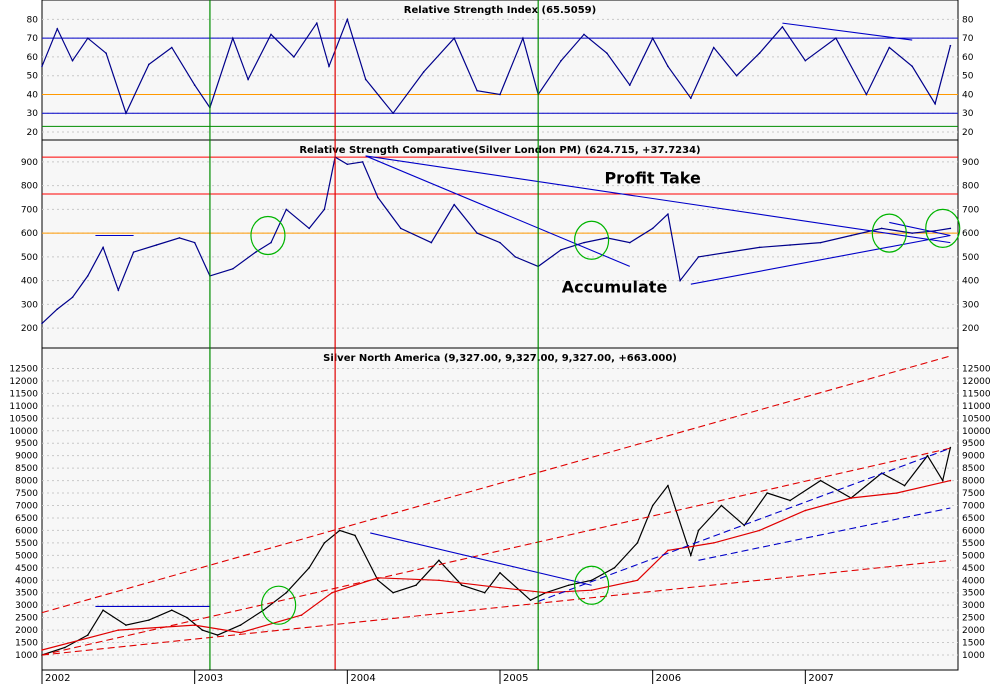 This screenshot has width=1000, height=688. Describe the element at coordinates (970, 163) in the screenshot. I see `y-tick-label-right: 900` at that location.